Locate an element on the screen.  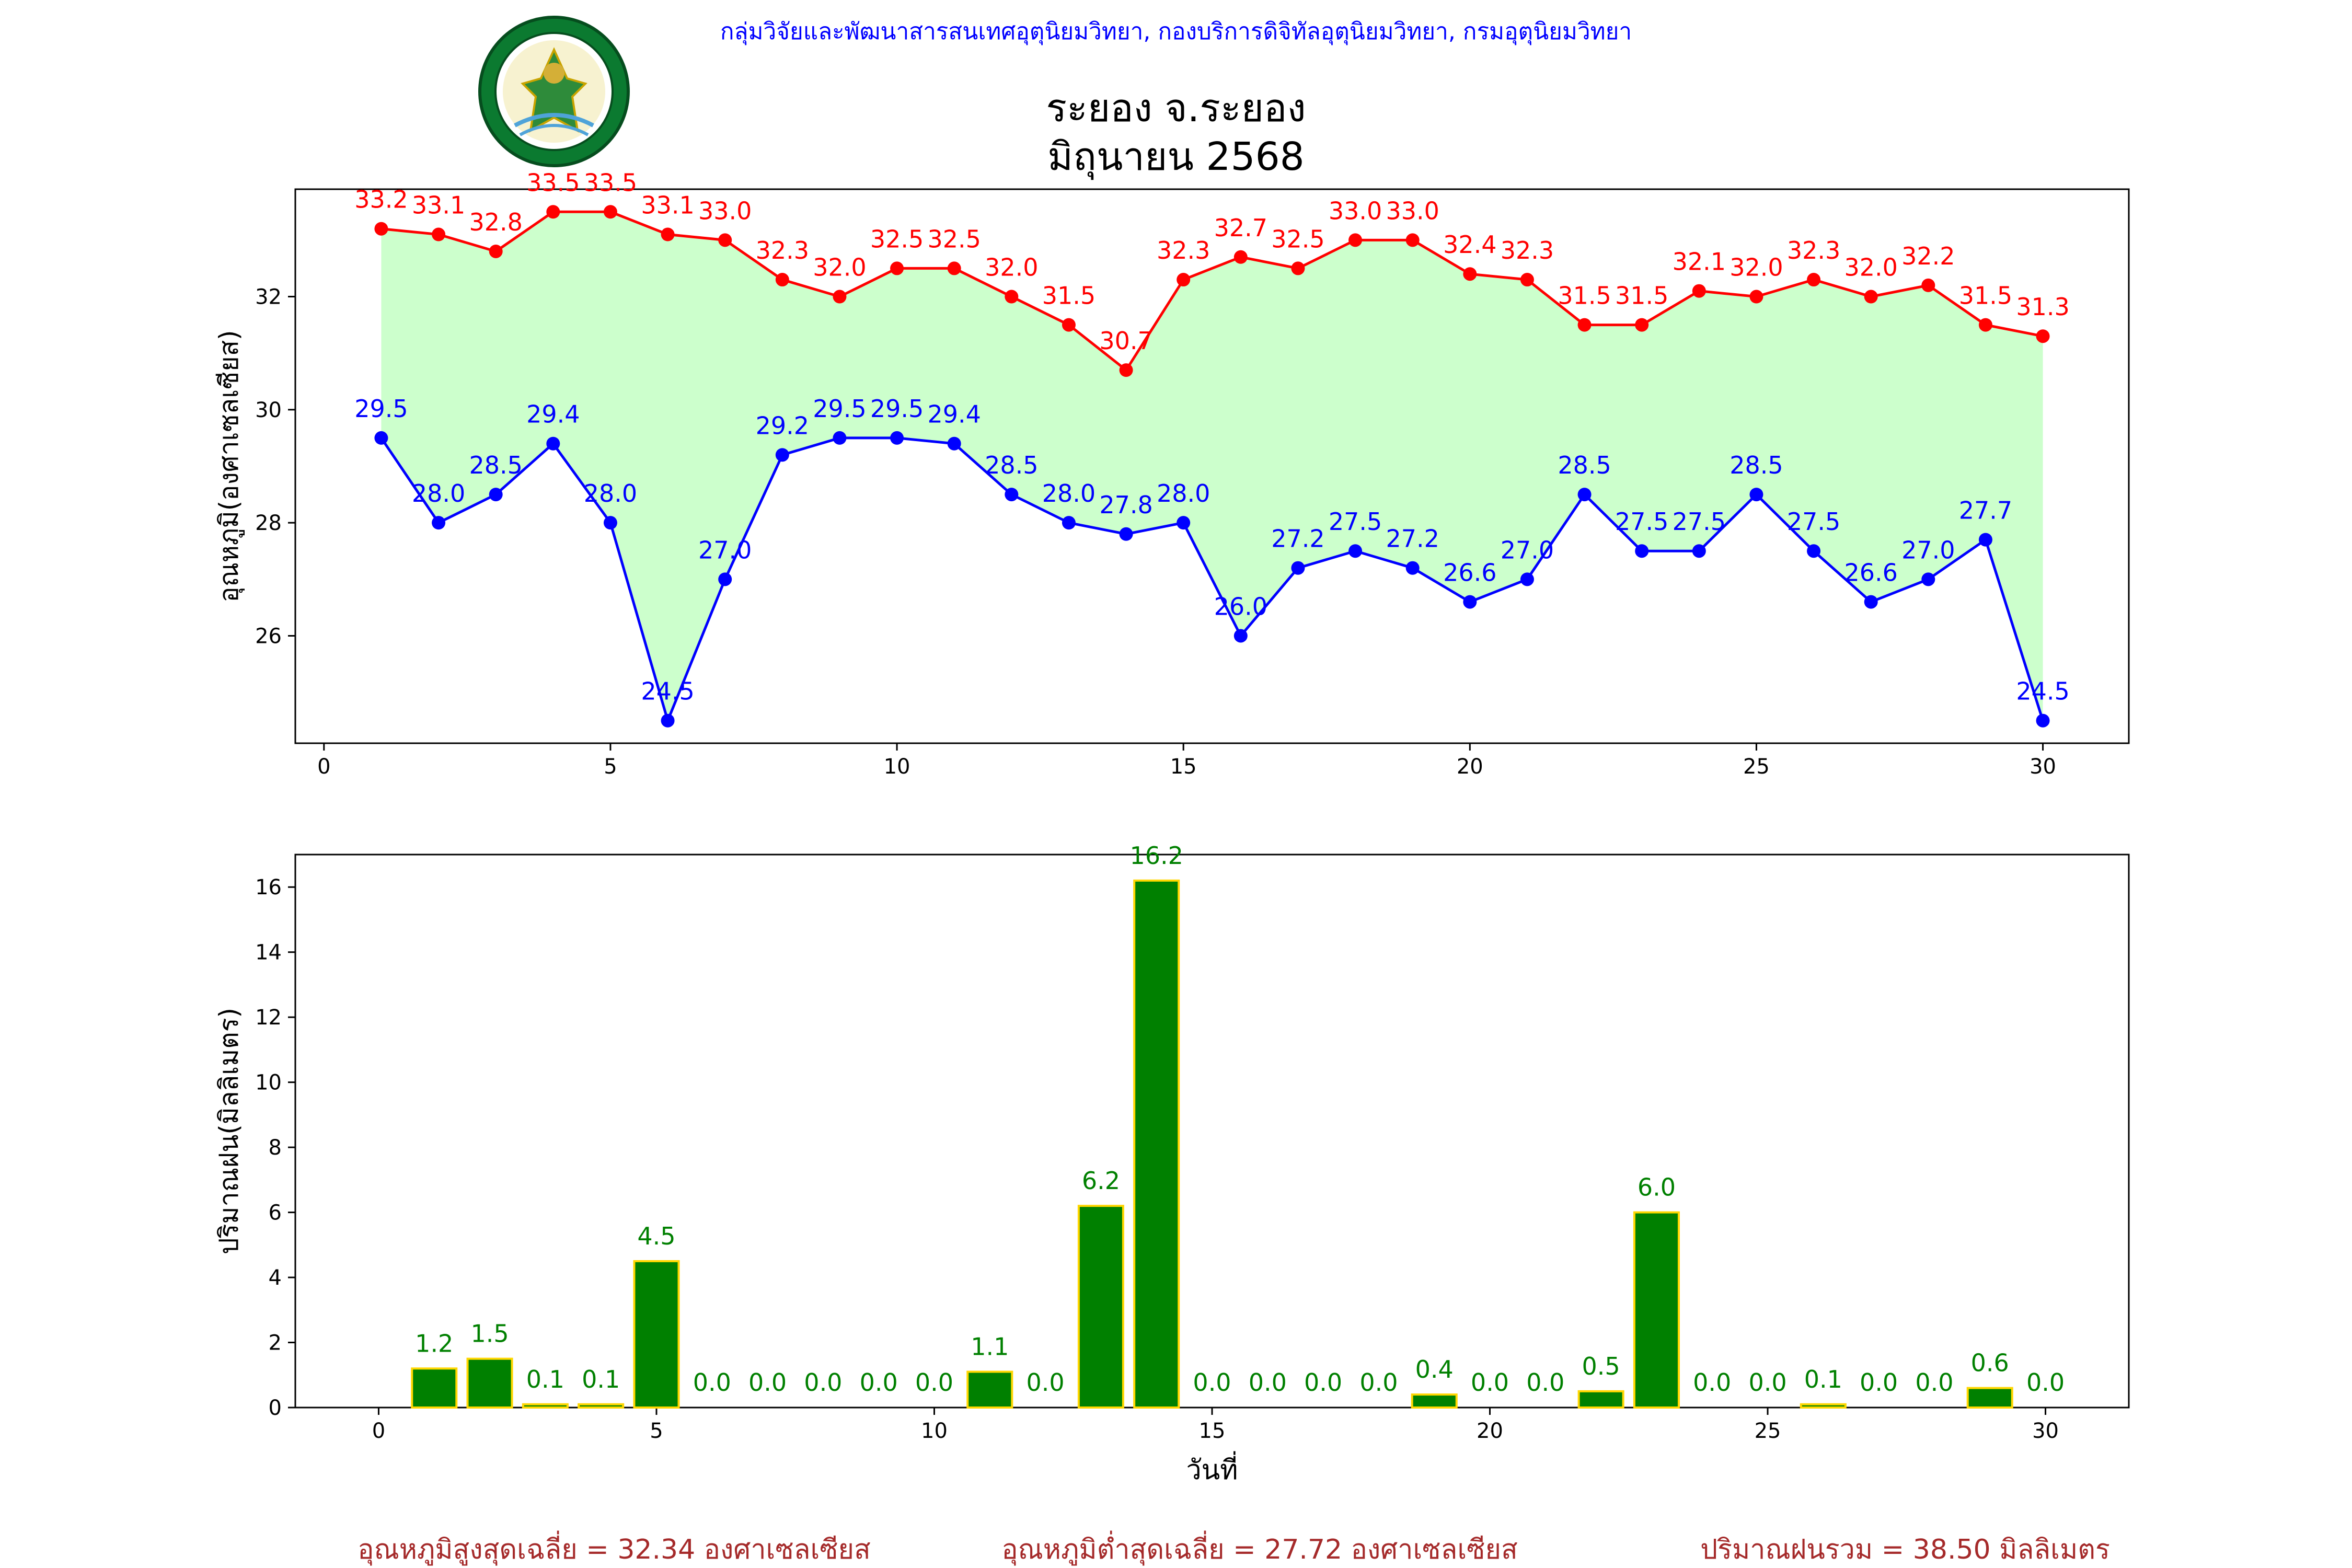
rain-bar-label: 0.6 is located at coordinates (1990, 1363).